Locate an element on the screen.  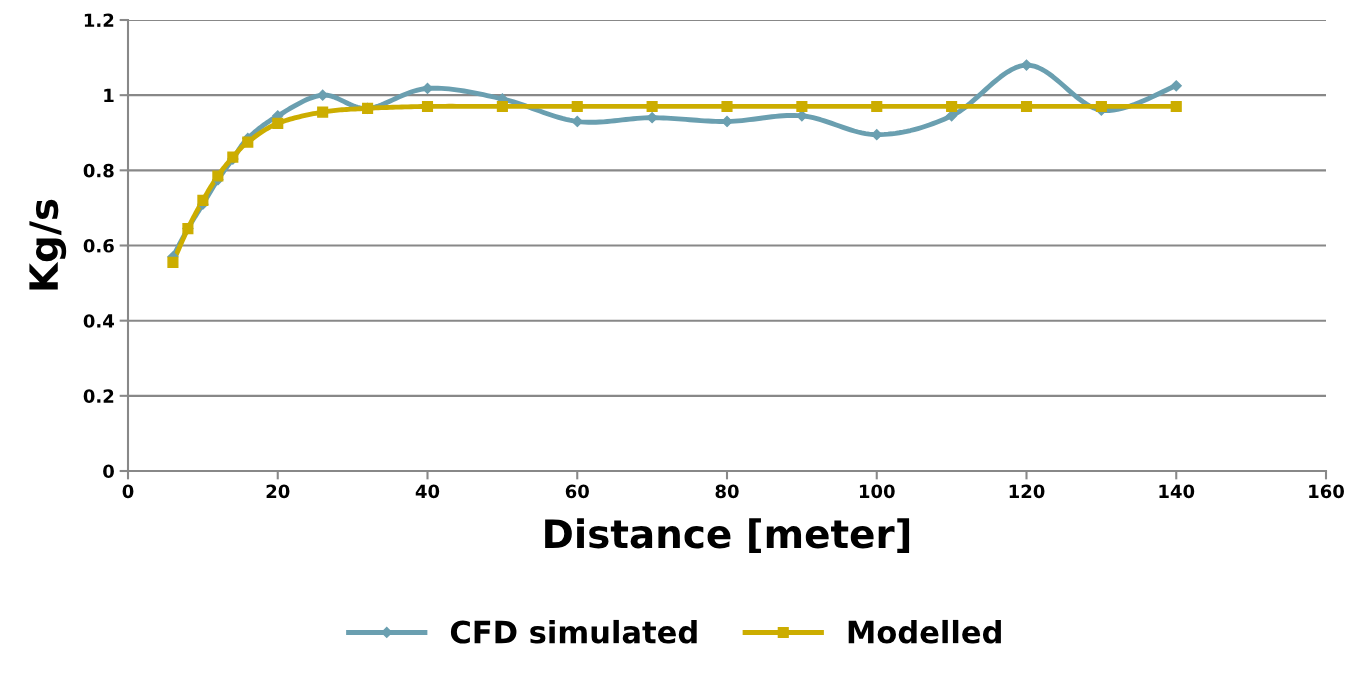
y-tick-label: 0.6 is located at coordinates (98, 245).